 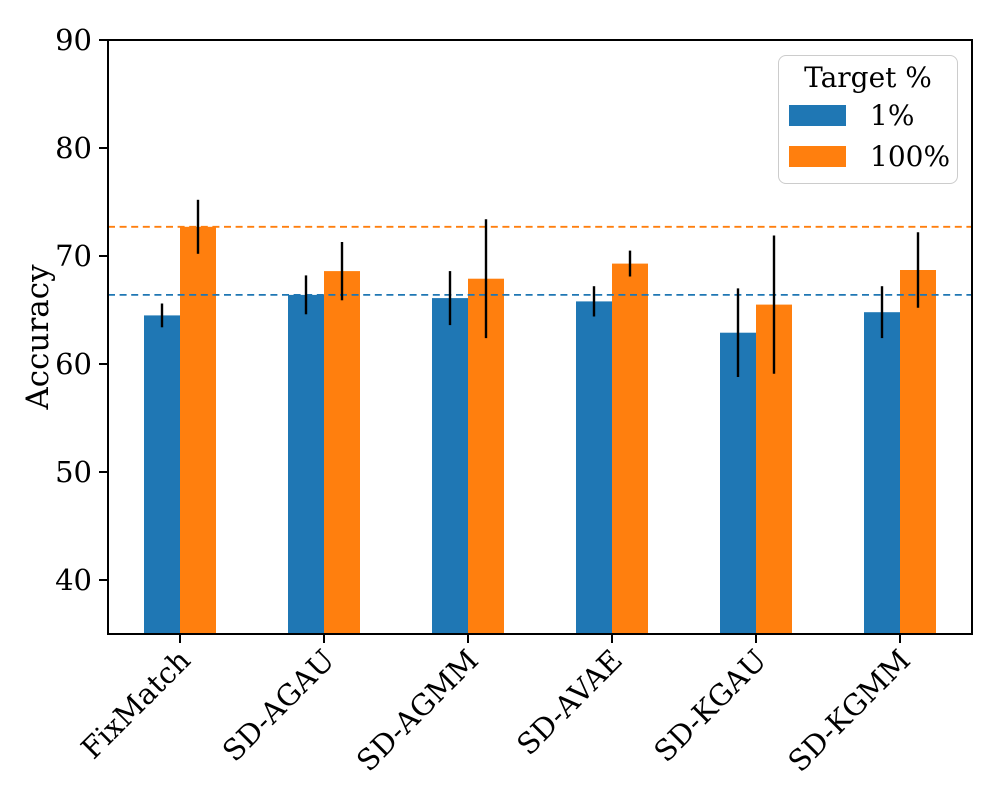 I want to click on legend-title: Target %, so click(x=868, y=77).